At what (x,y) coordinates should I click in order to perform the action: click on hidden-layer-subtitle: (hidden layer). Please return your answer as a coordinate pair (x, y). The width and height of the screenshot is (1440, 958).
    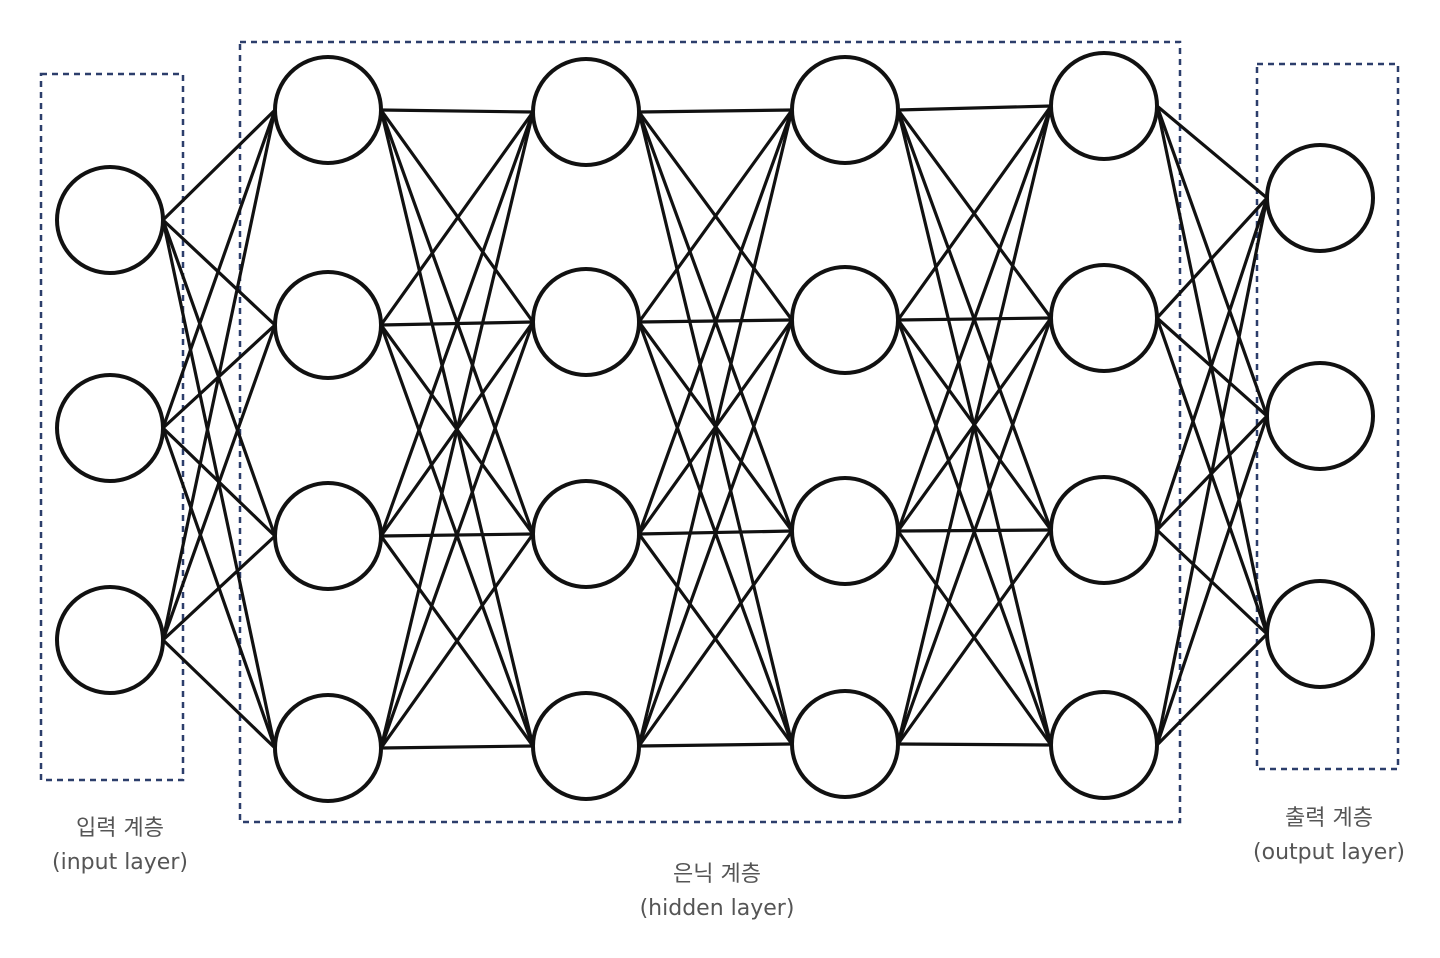
    Looking at the image, I should click on (717, 908).